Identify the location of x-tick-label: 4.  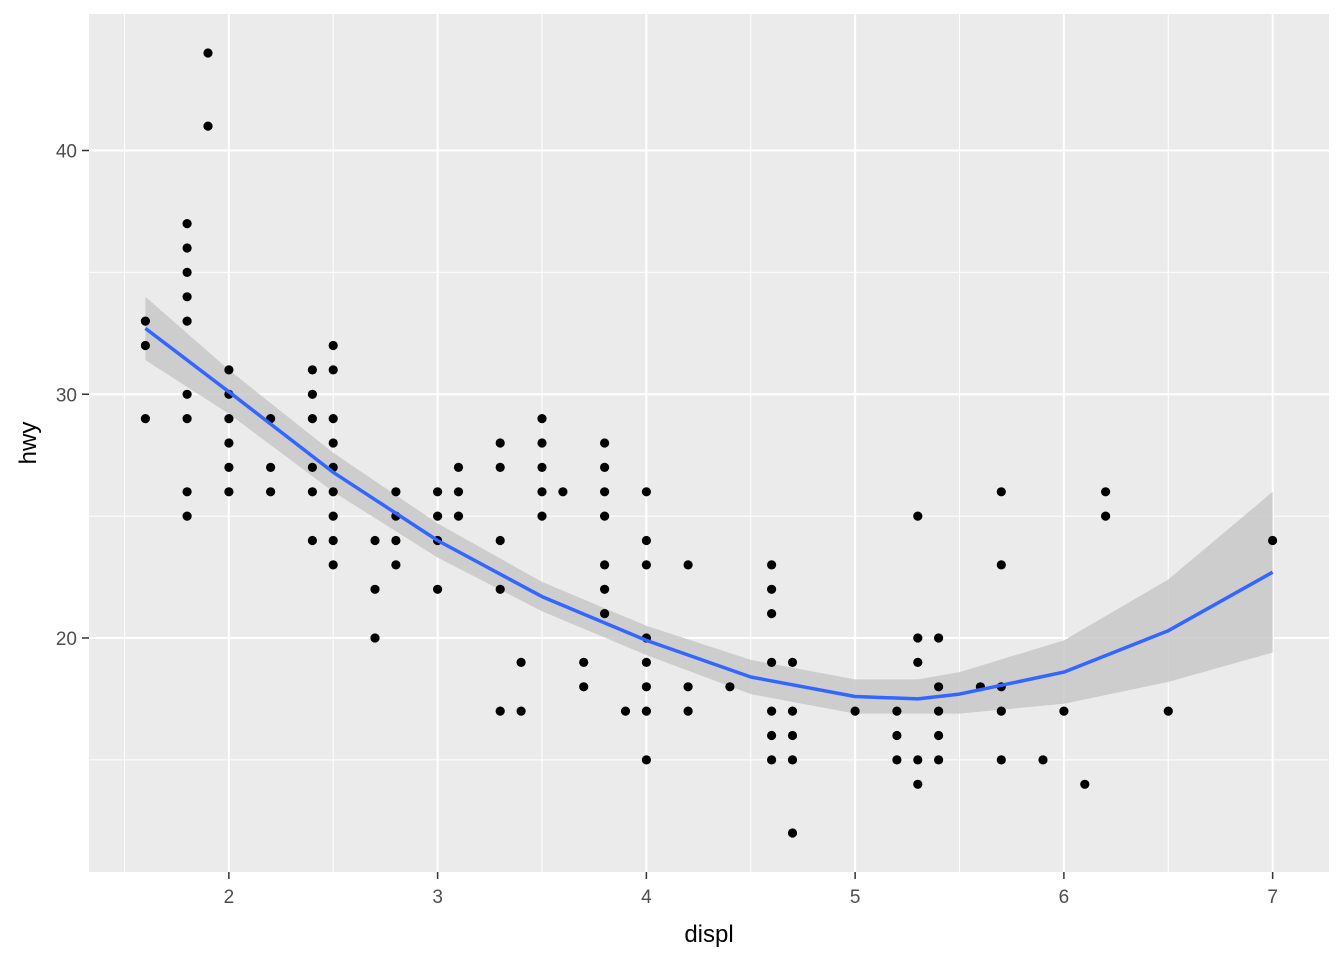
(646, 897).